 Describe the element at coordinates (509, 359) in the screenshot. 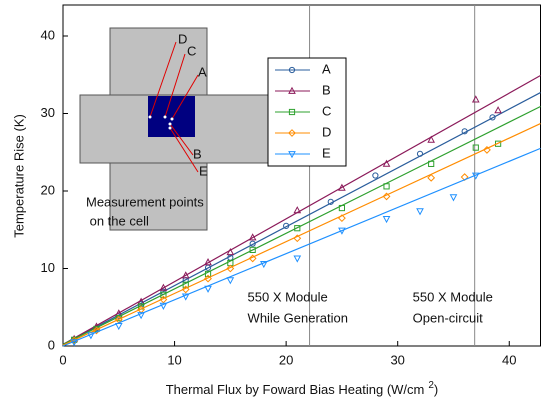

I see `x-tick-label: 40` at that location.